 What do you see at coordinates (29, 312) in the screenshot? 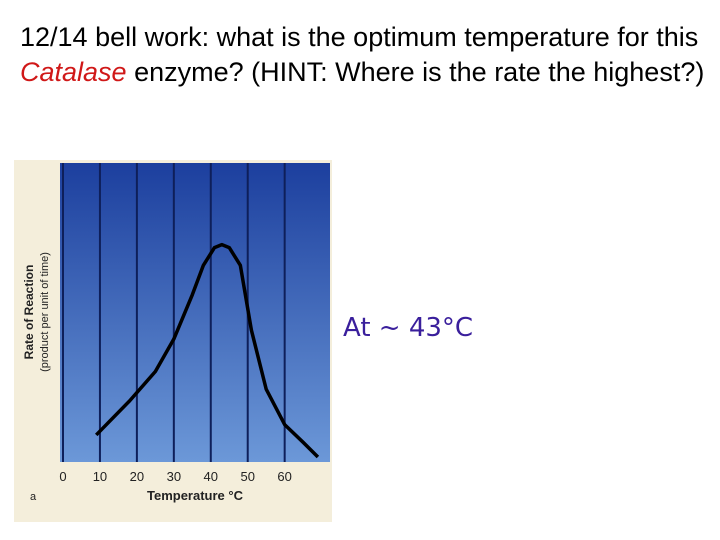
I see `y-axis-label: Rate of Reaction` at bounding box center [29, 312].